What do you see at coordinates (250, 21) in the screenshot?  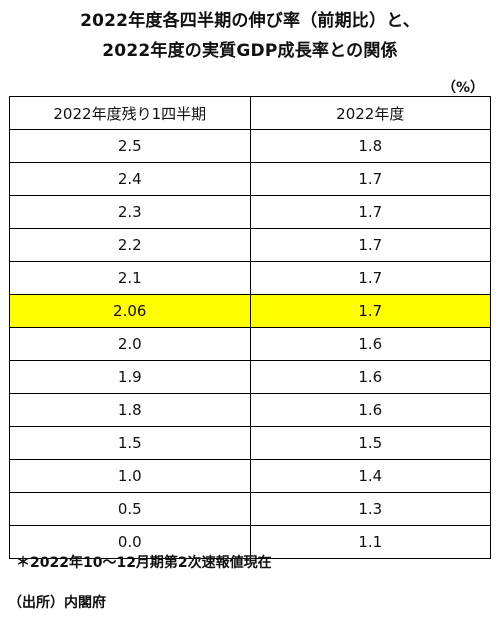 I see `chart-title-line1: 2022年度各四半期の伸び率（前期比）と、` at bounding box center [250, 21].